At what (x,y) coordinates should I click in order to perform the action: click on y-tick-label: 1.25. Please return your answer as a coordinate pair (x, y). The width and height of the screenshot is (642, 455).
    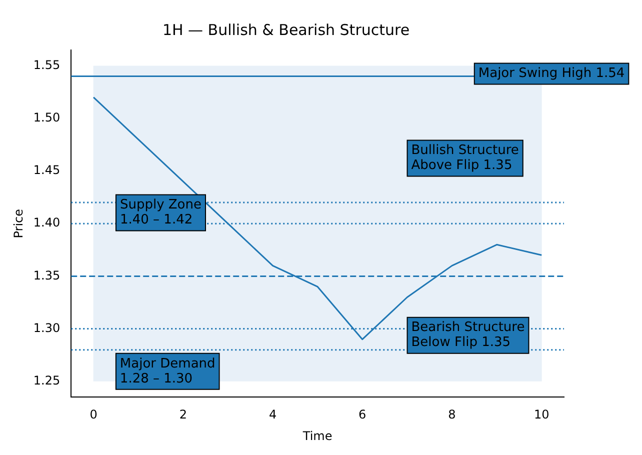
    Looking at the image, I should click on (46, 381).